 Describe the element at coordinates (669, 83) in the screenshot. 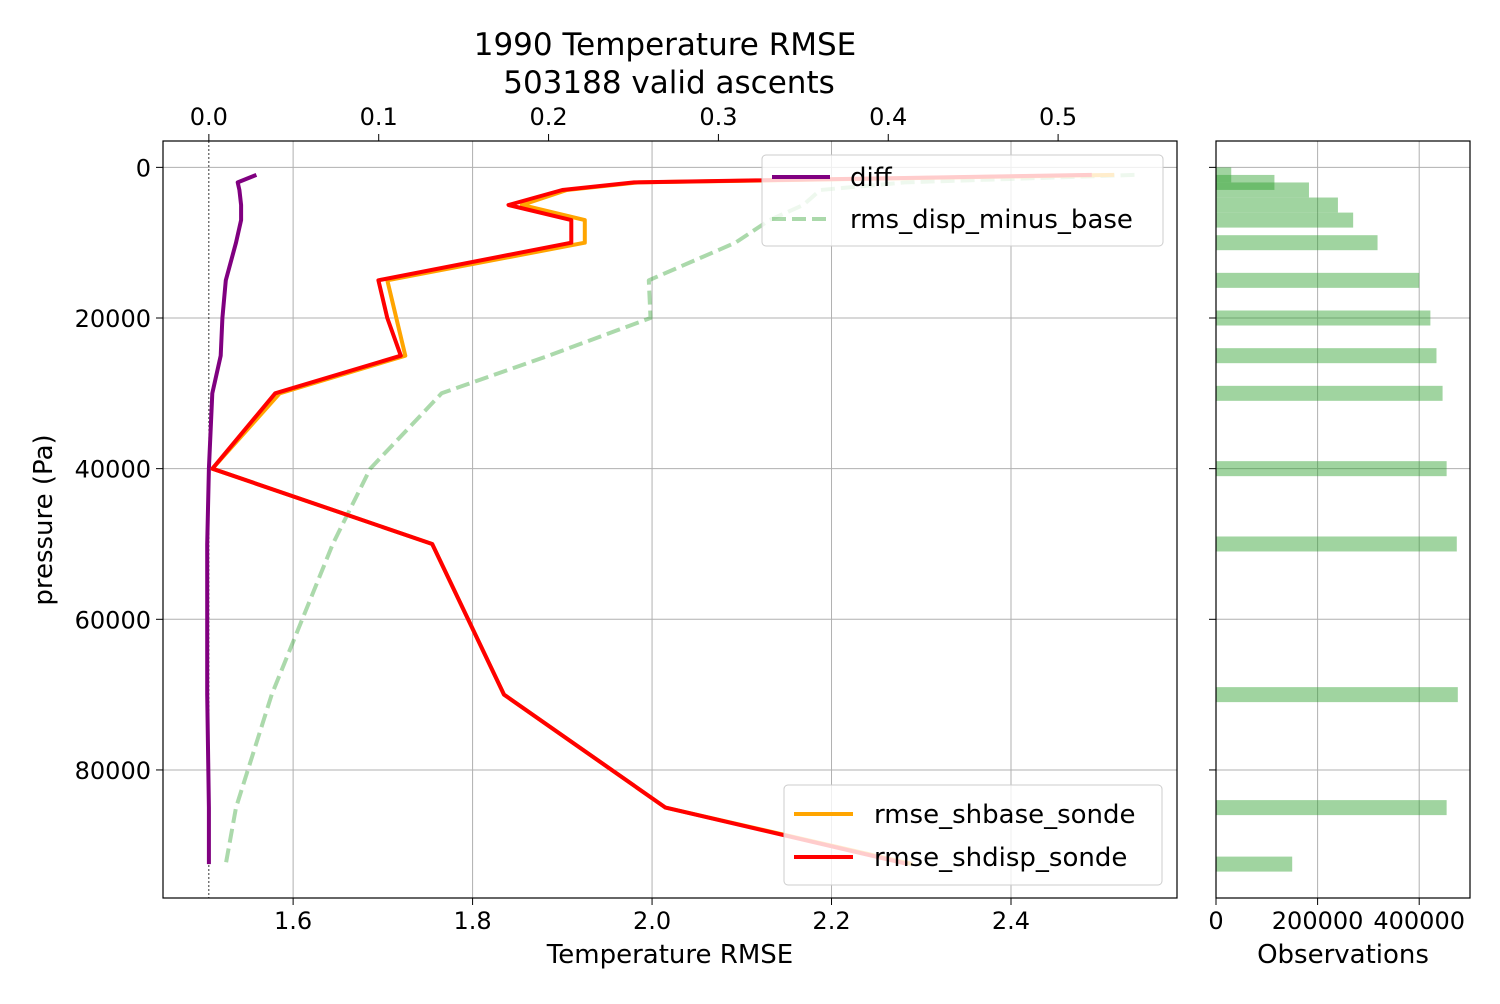

I see `chart-title-line-2: 503188 valid ascents` at that location.